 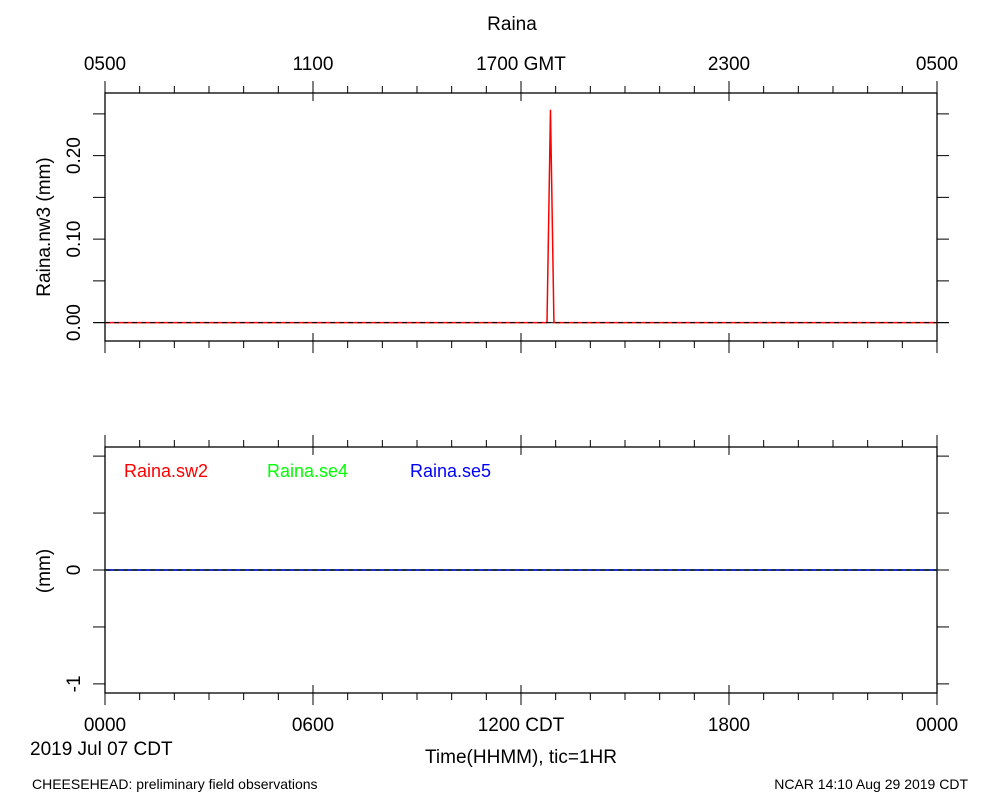 I want to click on y-tick-label: 0, so click(x=74, y=570).